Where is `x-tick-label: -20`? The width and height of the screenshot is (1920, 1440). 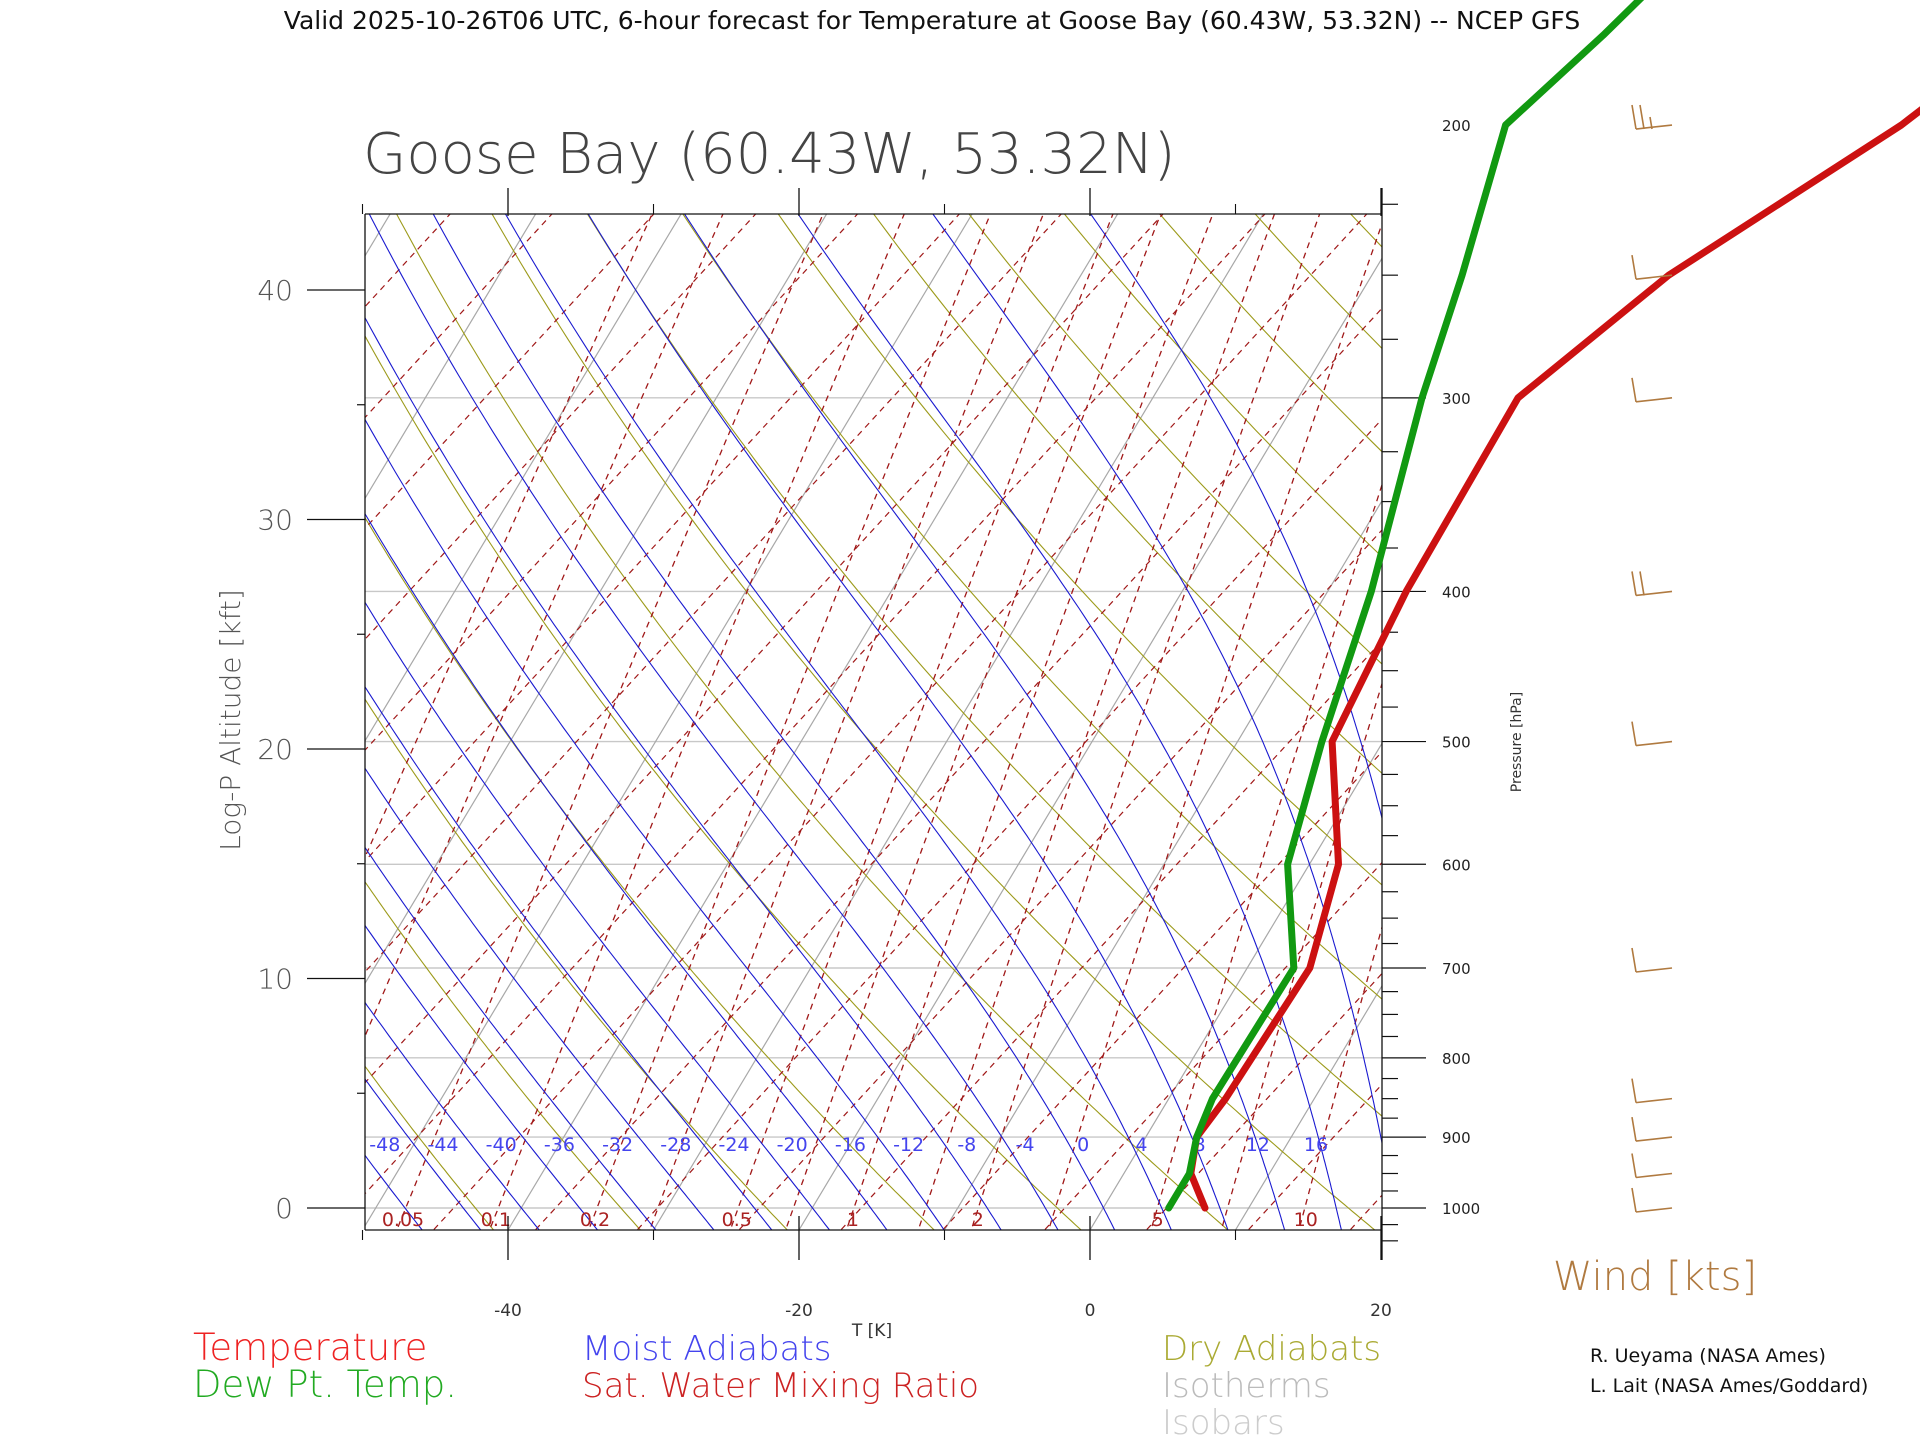
x-tick-label: -20 is located at coordinates (799, 1311).